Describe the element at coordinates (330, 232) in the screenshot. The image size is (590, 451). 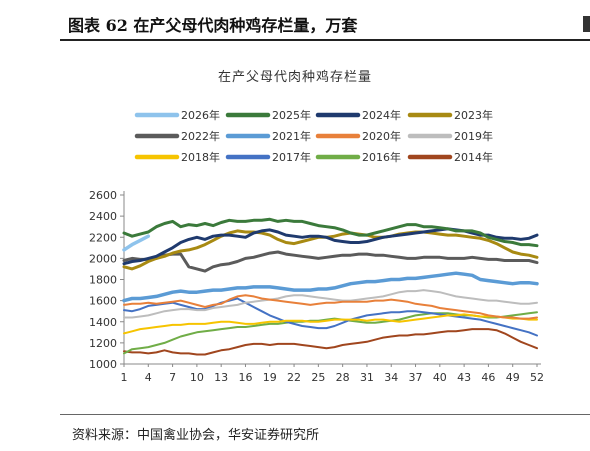
I see `series-line-2025年` at that location.